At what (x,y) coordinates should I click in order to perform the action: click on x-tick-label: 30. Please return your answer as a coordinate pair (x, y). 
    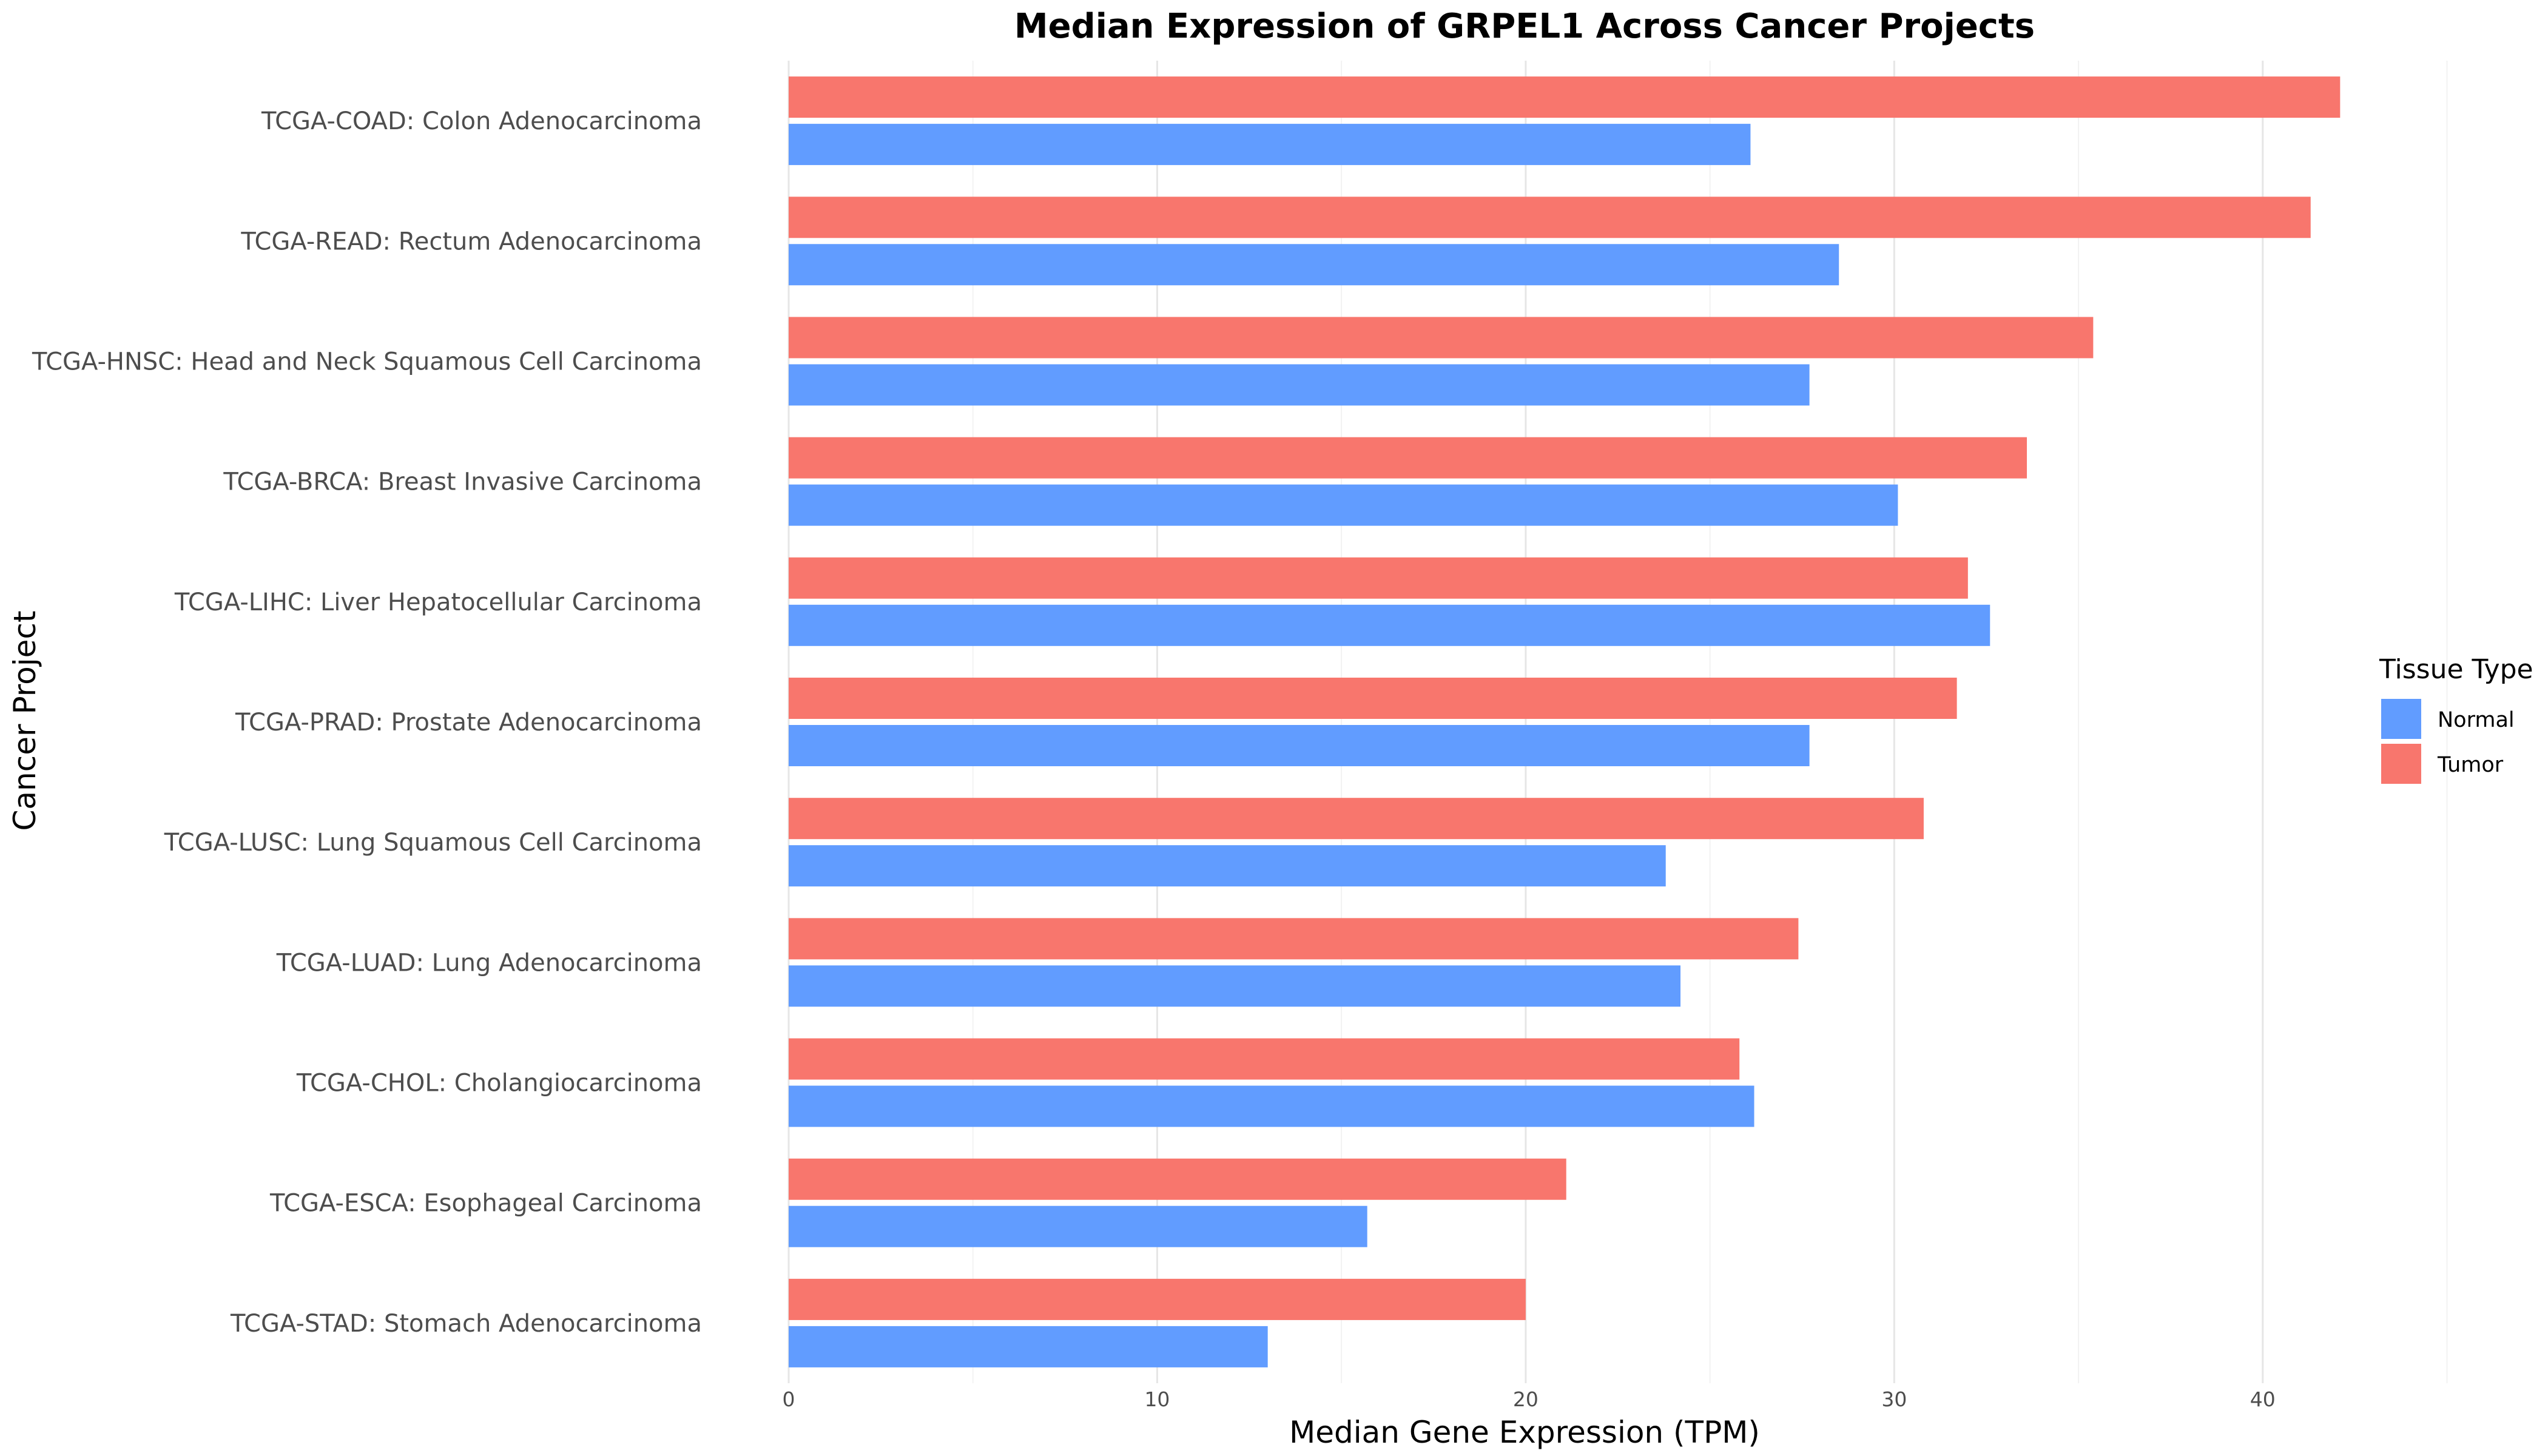
    Looking at the image, I should click on (1894, 1399).